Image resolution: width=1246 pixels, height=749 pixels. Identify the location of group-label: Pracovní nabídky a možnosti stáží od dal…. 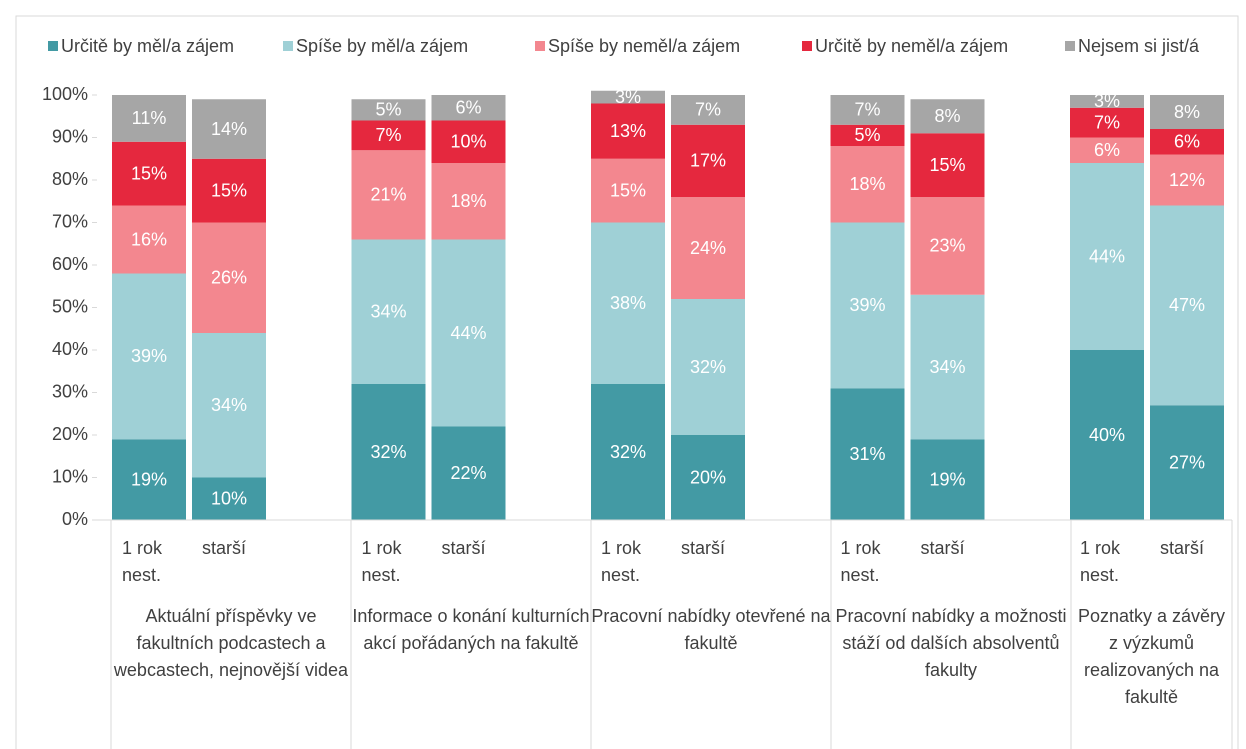
(951, 643).